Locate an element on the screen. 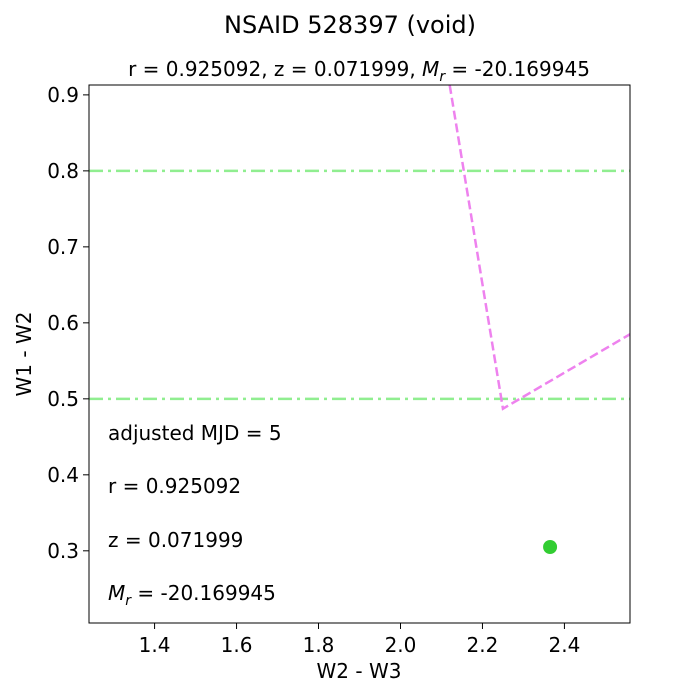 The height and width of the screenshot is (700, 700). y-tick-label: 0.7 is located at coordinates (63, 247).